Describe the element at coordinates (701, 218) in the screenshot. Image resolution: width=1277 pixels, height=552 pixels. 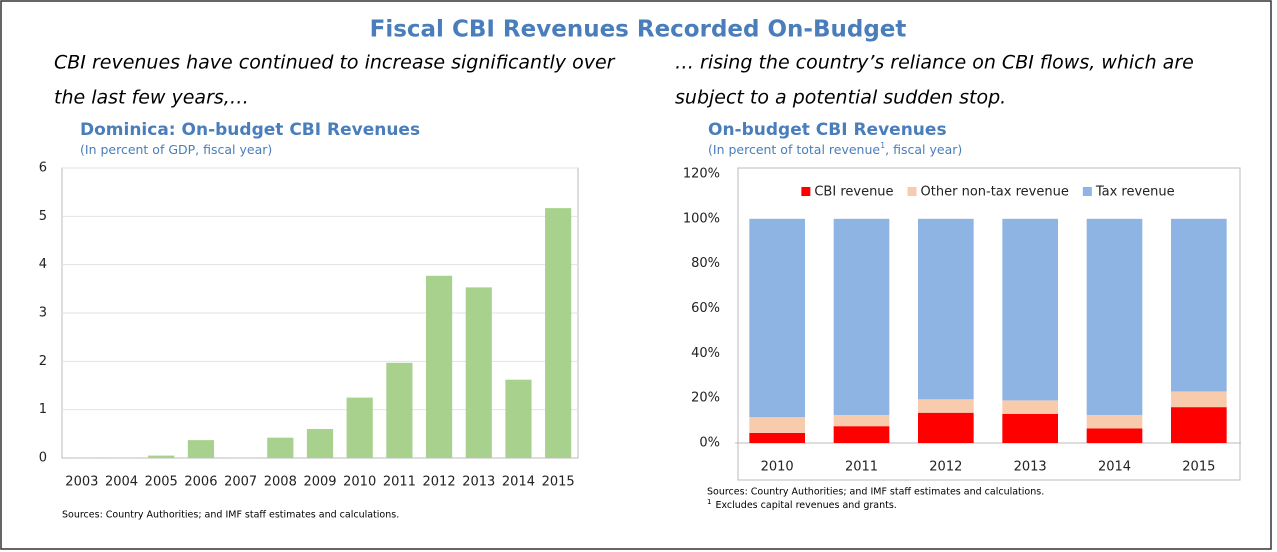
I see `y-tick-label: 100%` at that location.